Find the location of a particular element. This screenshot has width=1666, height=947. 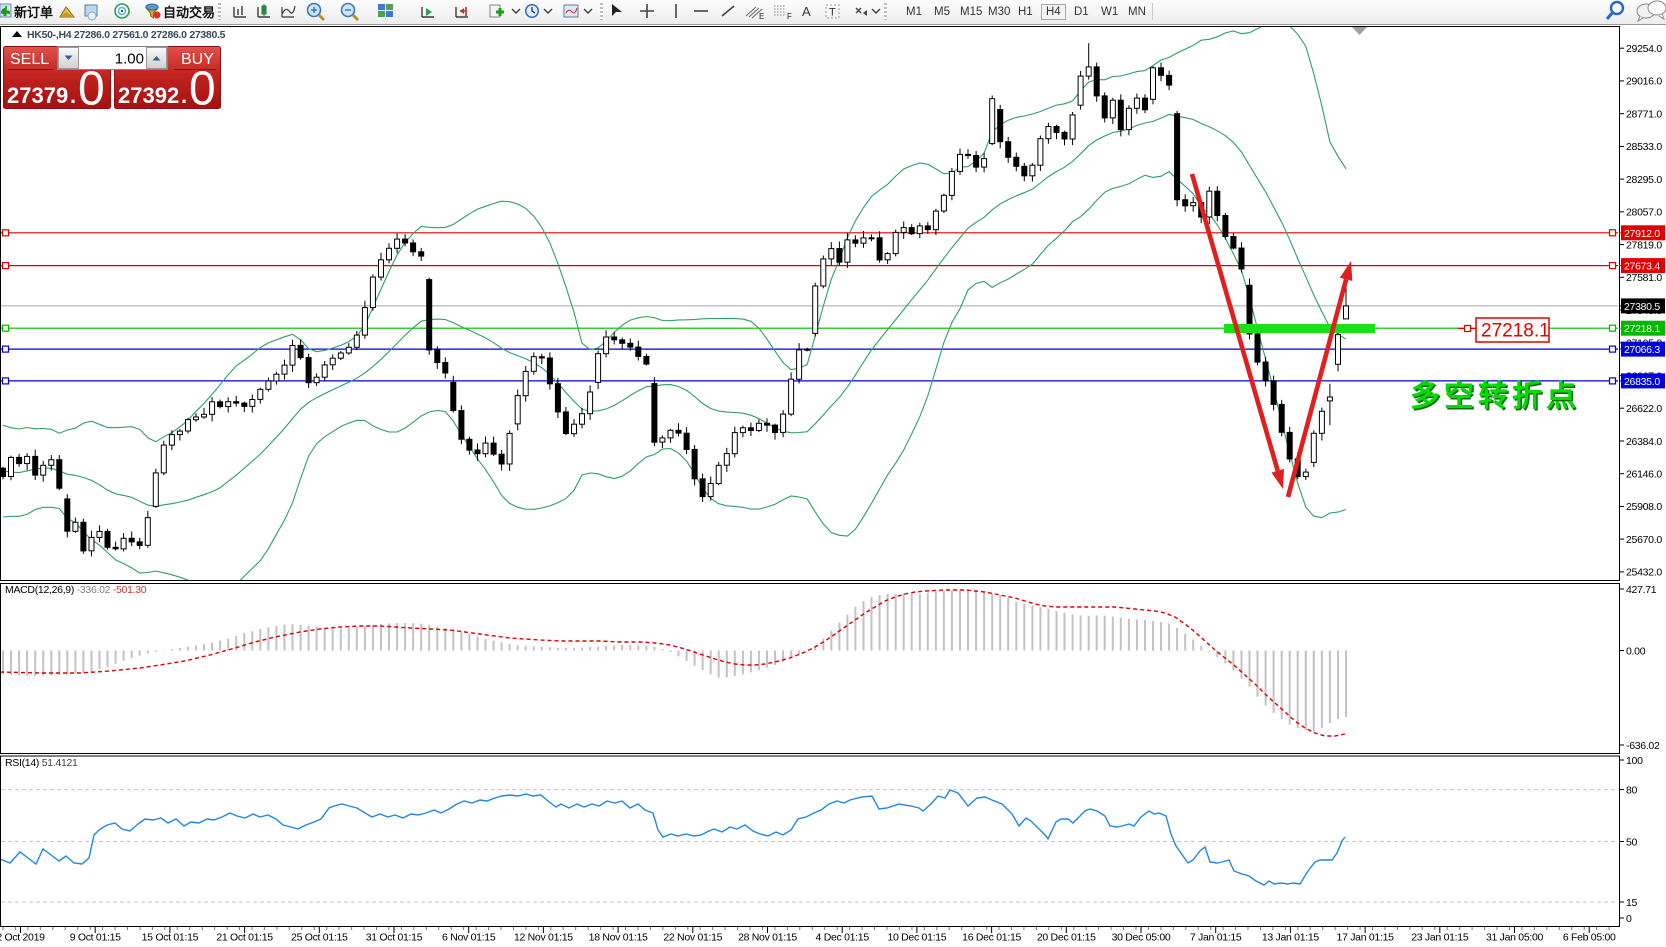

svg-text: 50 is located at coordinates (1632, 842).